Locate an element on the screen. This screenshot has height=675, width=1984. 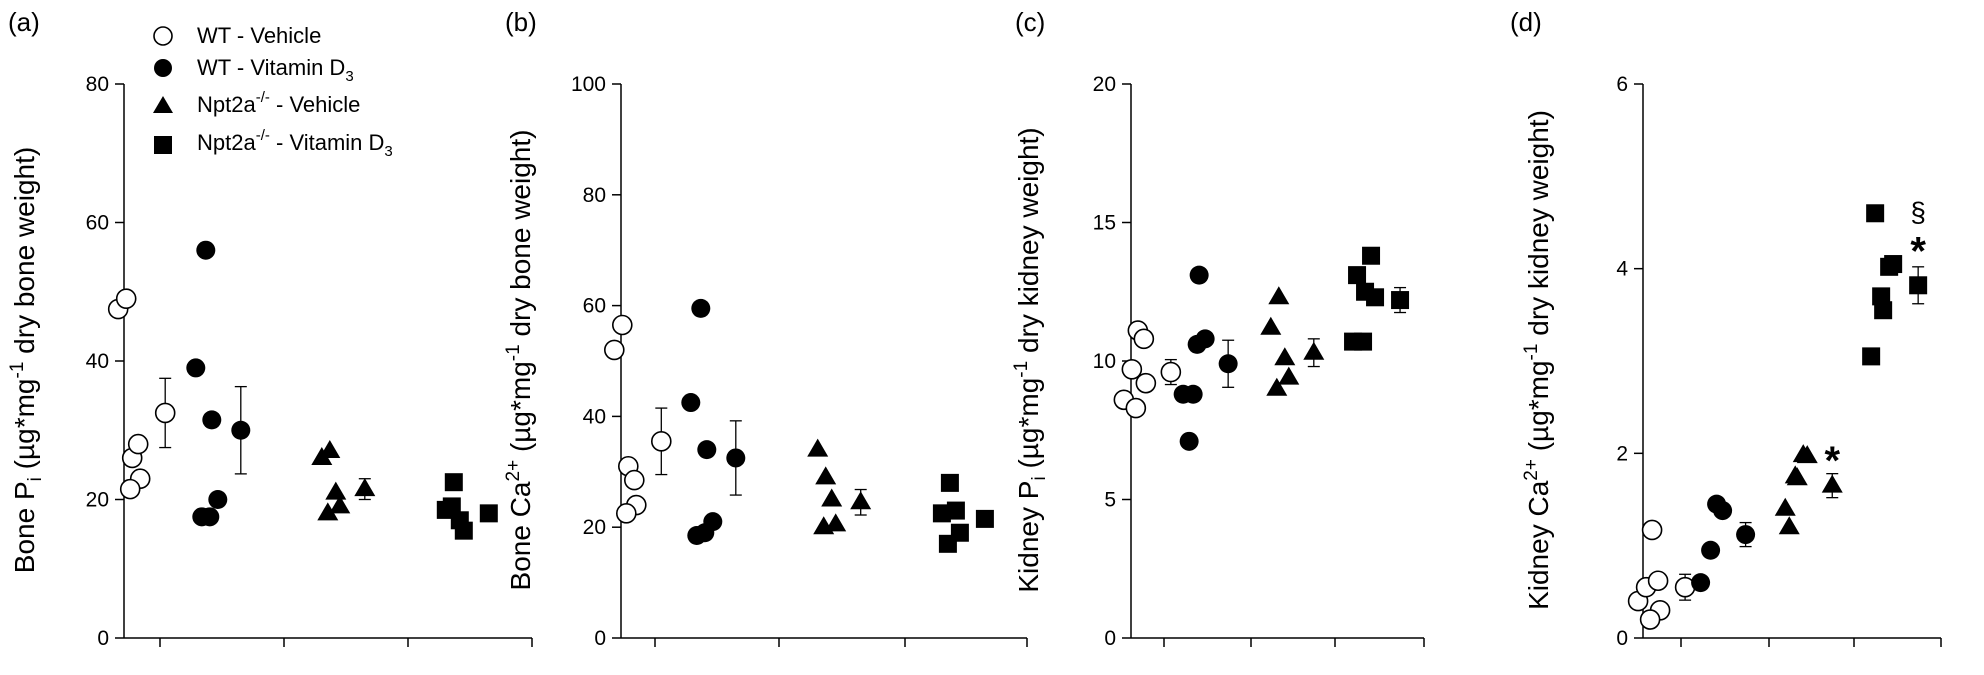
panel-label-d: (d) is located at coordinates (1526, 22).